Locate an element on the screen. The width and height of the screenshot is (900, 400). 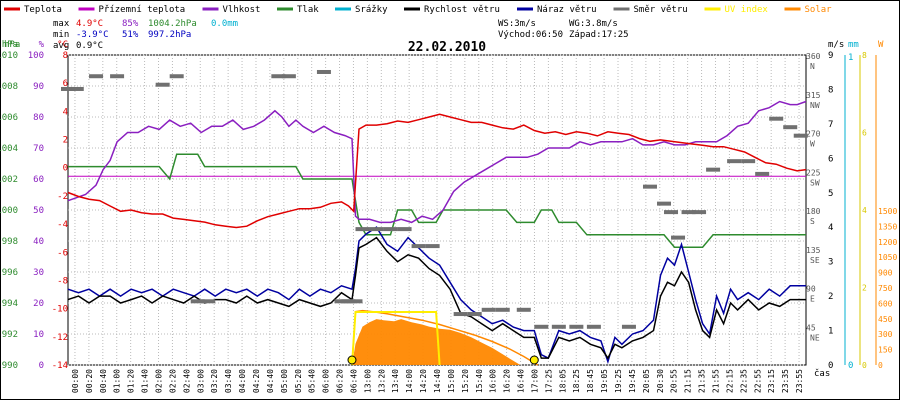
x-tick-label: 15:40 is located at coordinates (479, 381).